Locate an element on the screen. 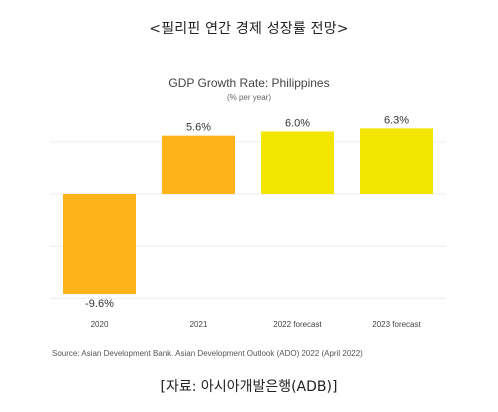 The image size is (498, 412). data-label-3: 6.0% is located at coordinates (297, 123).